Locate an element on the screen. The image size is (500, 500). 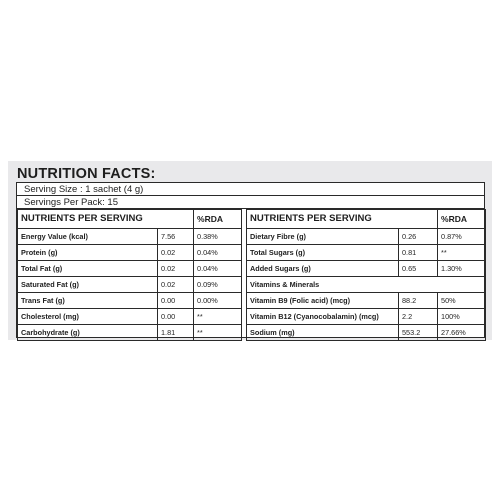
nutrient-rda: 0.87% is located at coordinates (462, 236).